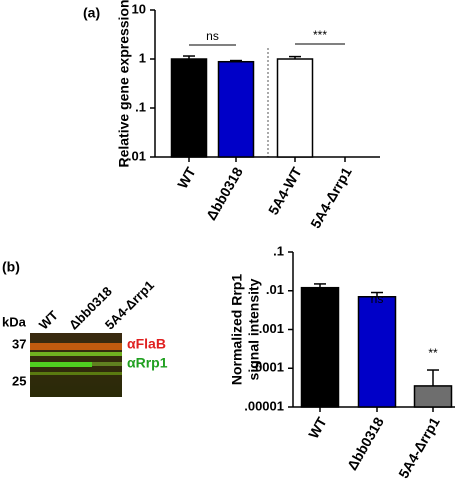 The height and width of the screenshot is (484, 474). Describe the element at coordinates (19, 380) in the screenshot. I see `blot-marker: 25` at that location.